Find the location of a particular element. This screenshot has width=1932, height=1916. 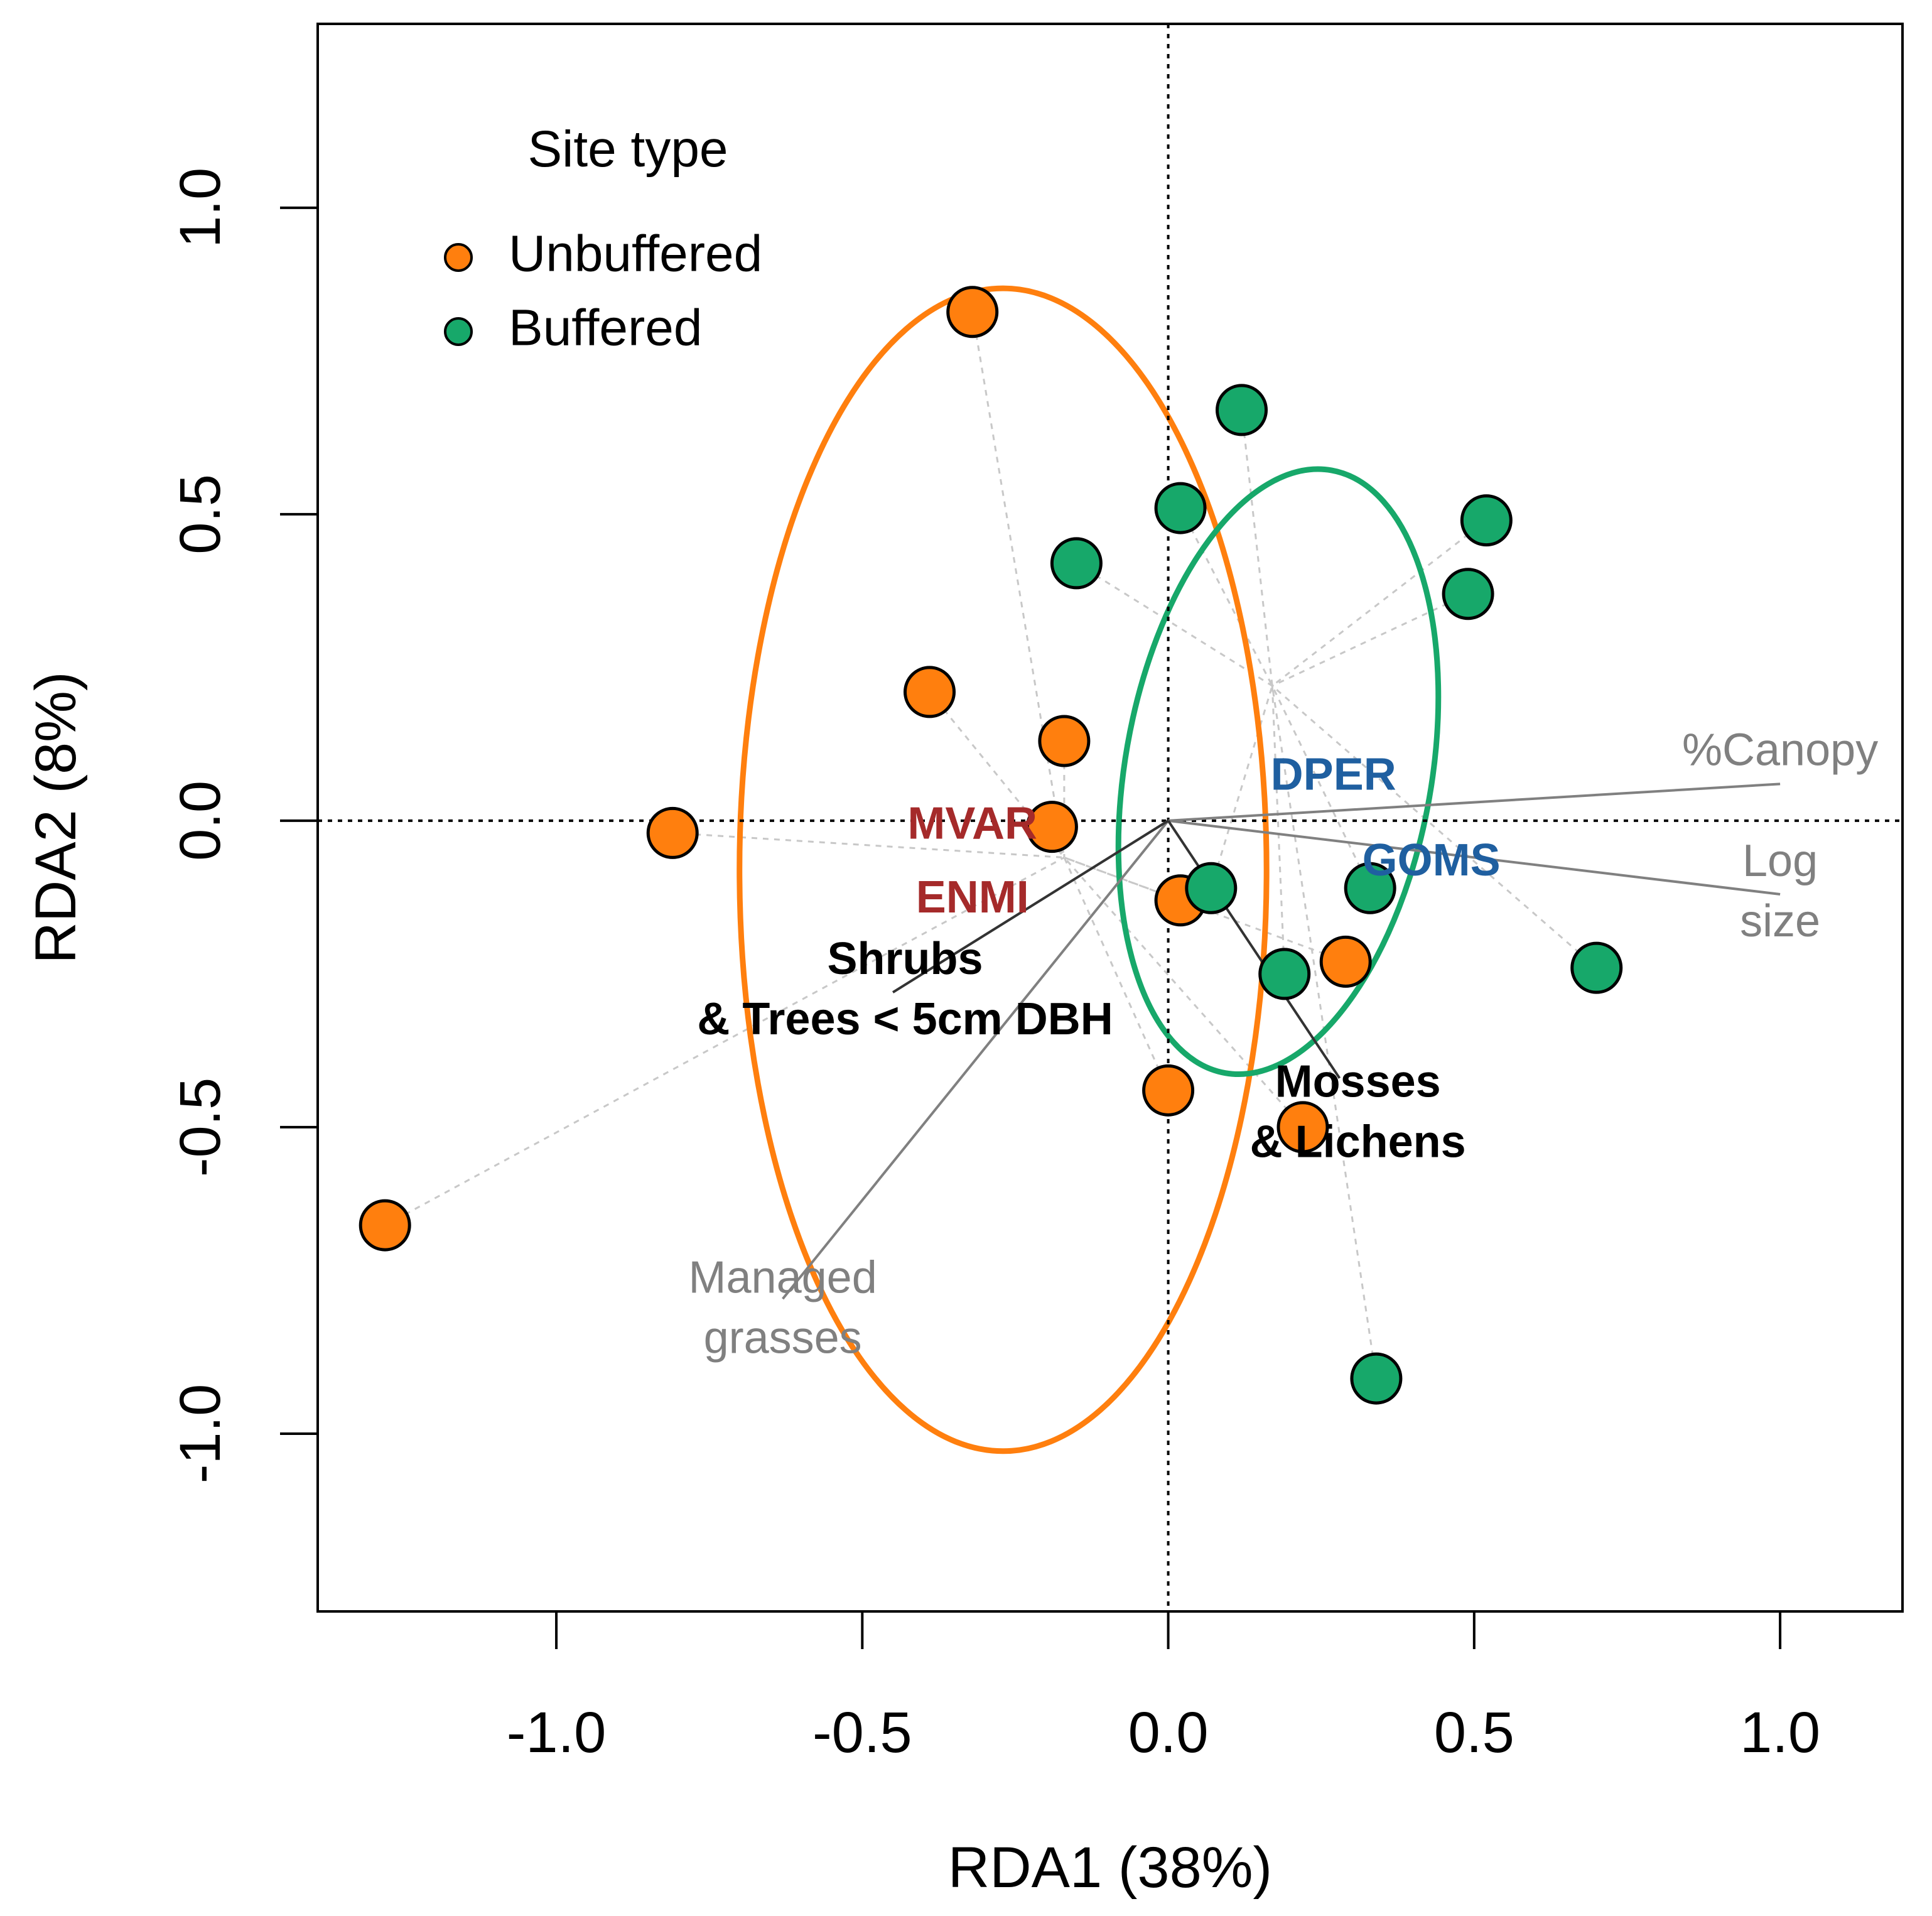

vector-label-3-0: Shrubs is located at coordinates (905, 959).